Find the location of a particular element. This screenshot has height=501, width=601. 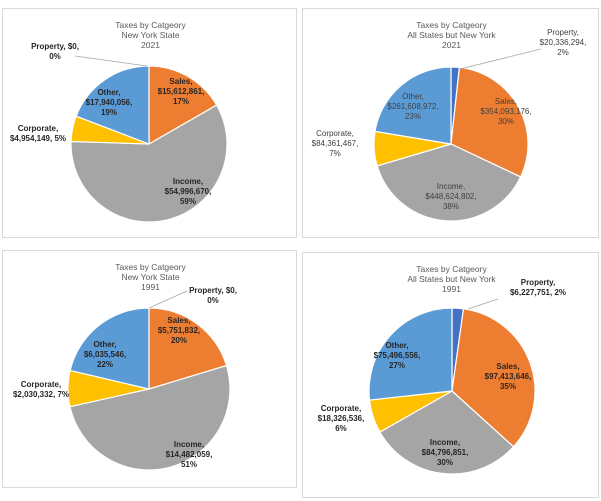

data-label-sales: Sales, $97,413,646, 35% is located at coordinates (508, 376).